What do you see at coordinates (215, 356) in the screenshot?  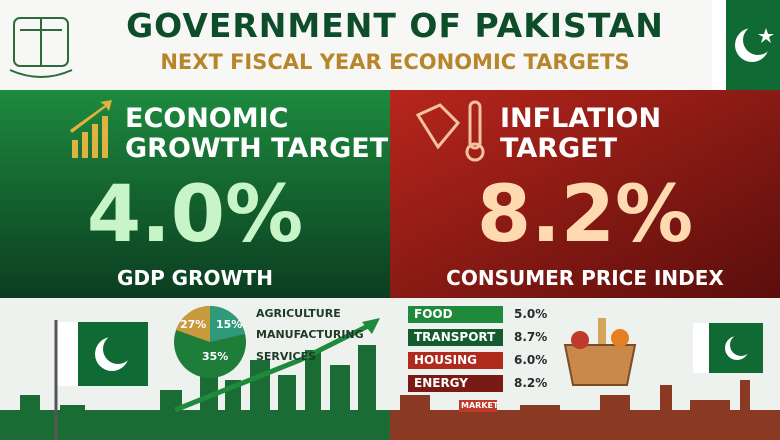 I see `pie-label: 35%` at bounding box center [215, 356].